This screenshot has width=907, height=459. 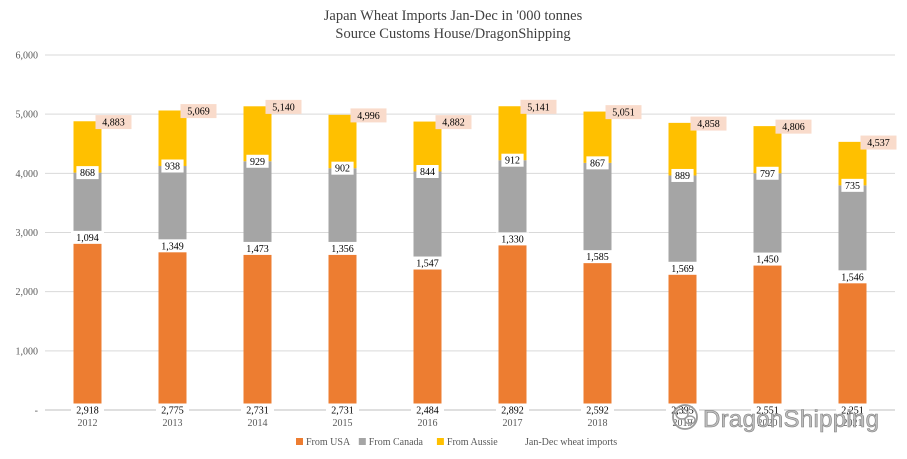 What do you see at coordinates (27, 56) in the screenshot?
I see `y-tick-label: 6,000` at bounding box center [27, 56].